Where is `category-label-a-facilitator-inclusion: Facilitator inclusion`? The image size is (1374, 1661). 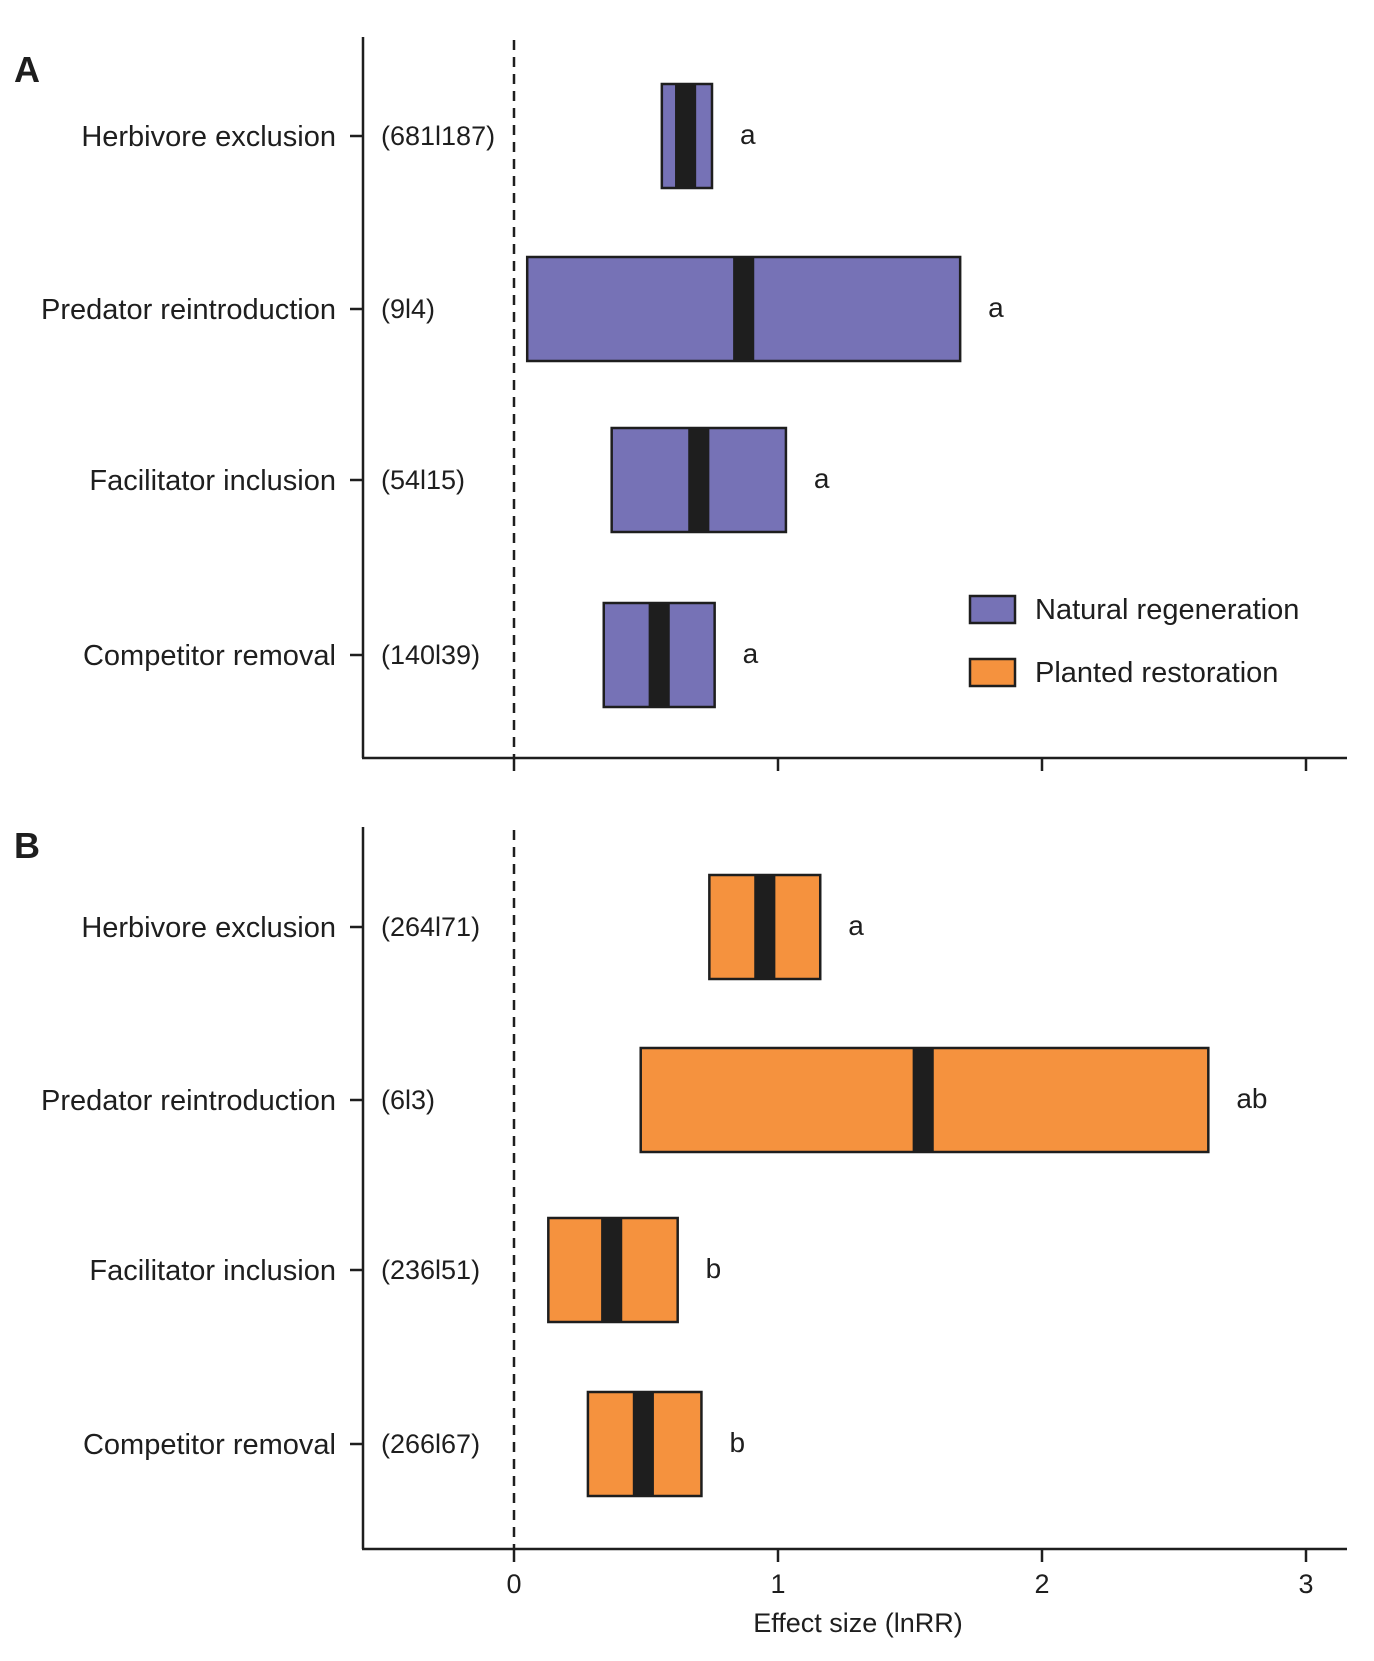 category-label-a-facilitator-inclusion: Facilitator inclusion is located at coordinates (212, 481).